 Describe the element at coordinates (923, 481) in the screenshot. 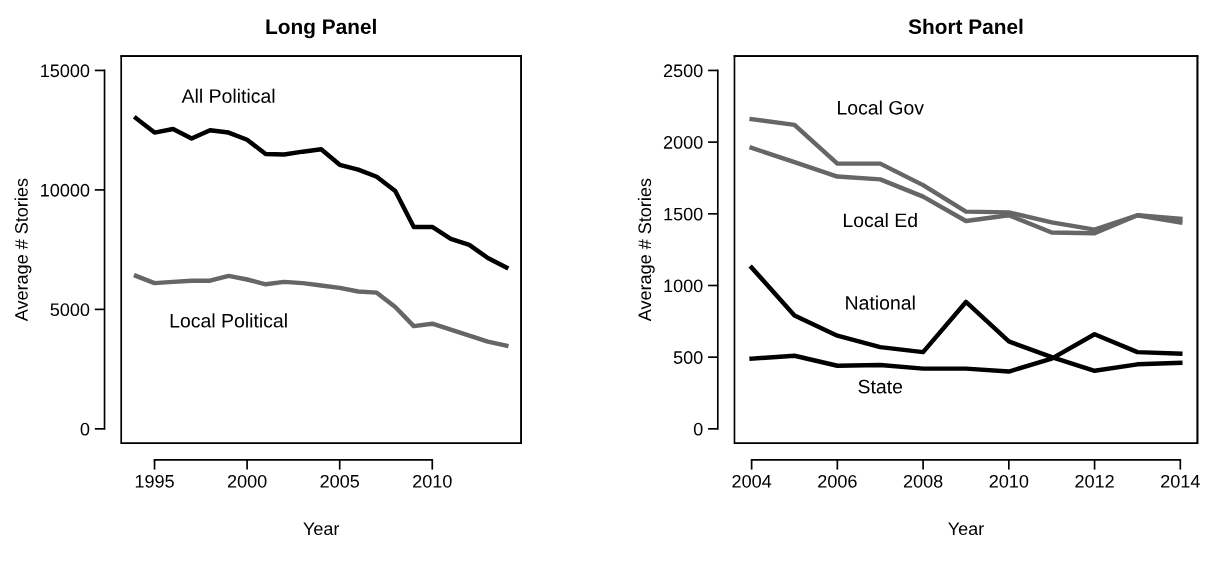

I see `x-tick-label: 2008` at that location.